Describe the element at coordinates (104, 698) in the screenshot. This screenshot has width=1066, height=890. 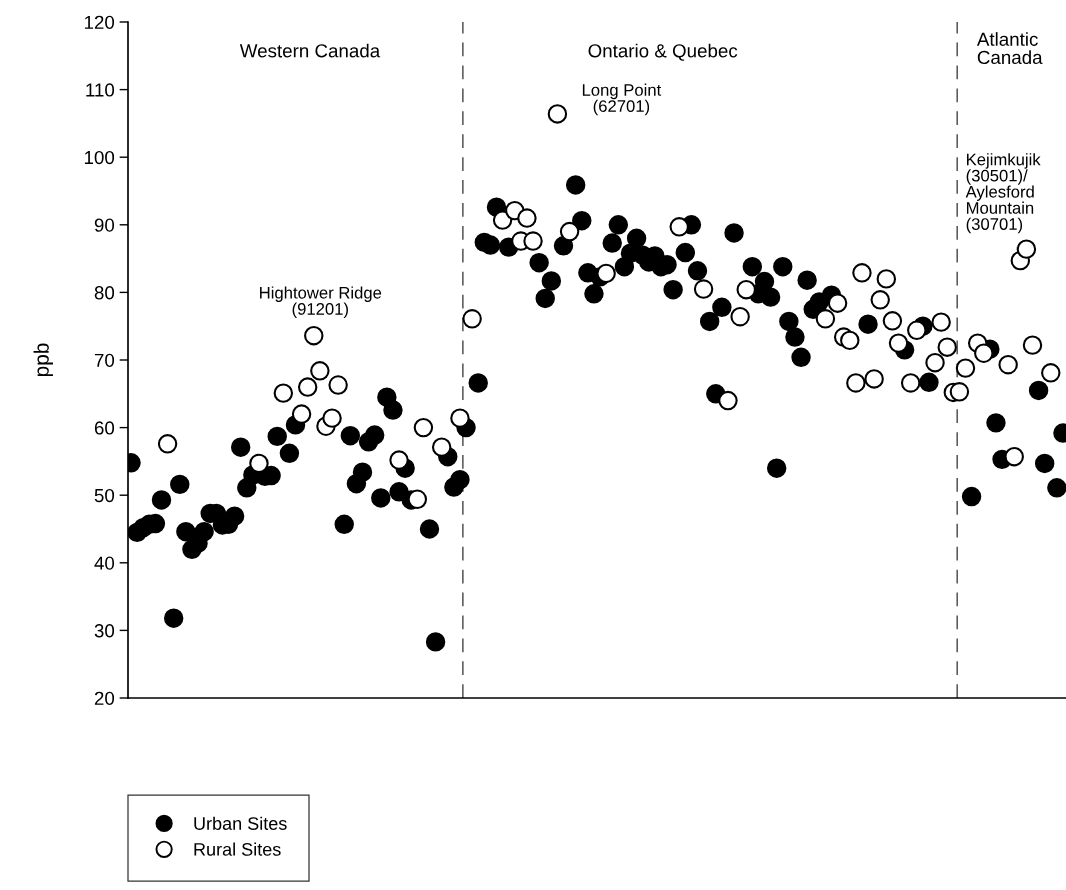
I see `y-tick-label: 20` at that location.